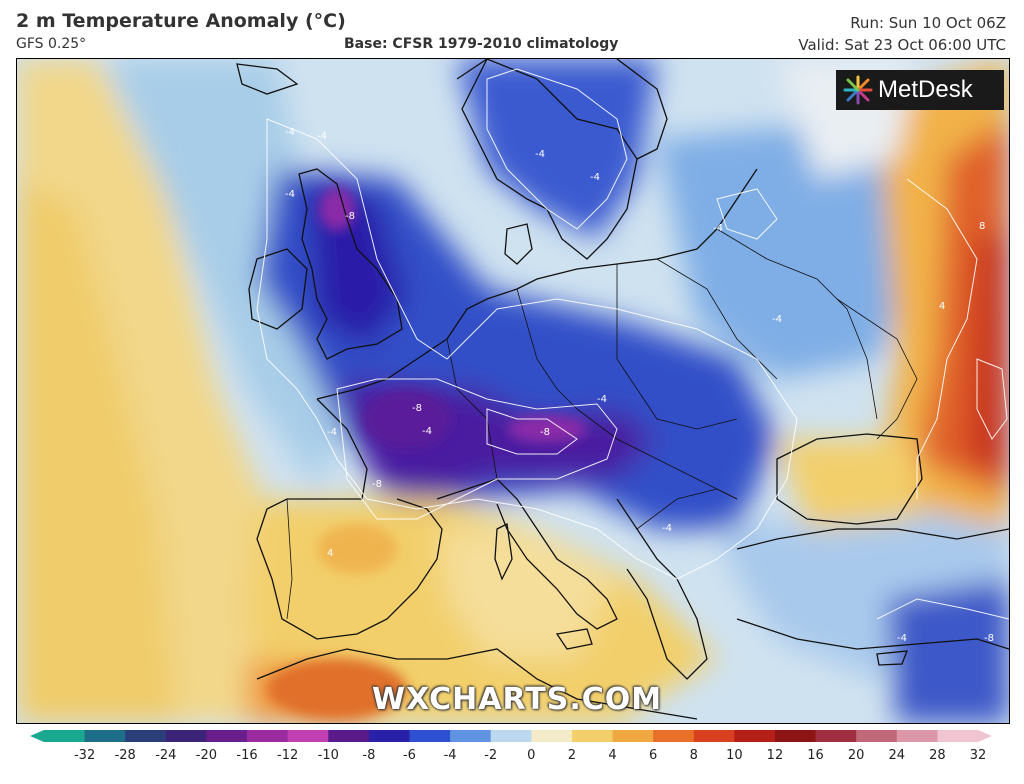 The width and height of the screenshot is (1024, 784). I want to click on model-label: GFS 0.25°, so click(51, 44).